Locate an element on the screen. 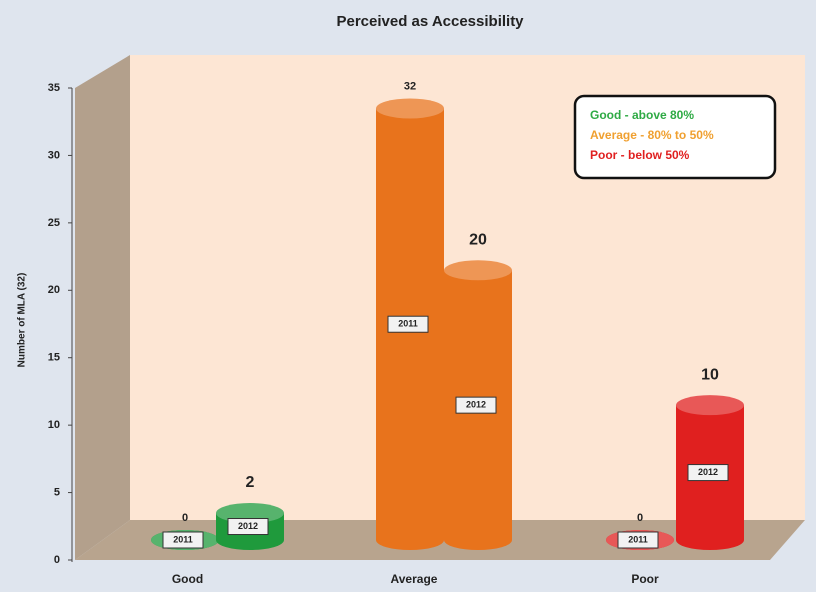 The width and height of the screenshot is (816, 592). y-tick-label: 25 is located at coordinates (54, 223).